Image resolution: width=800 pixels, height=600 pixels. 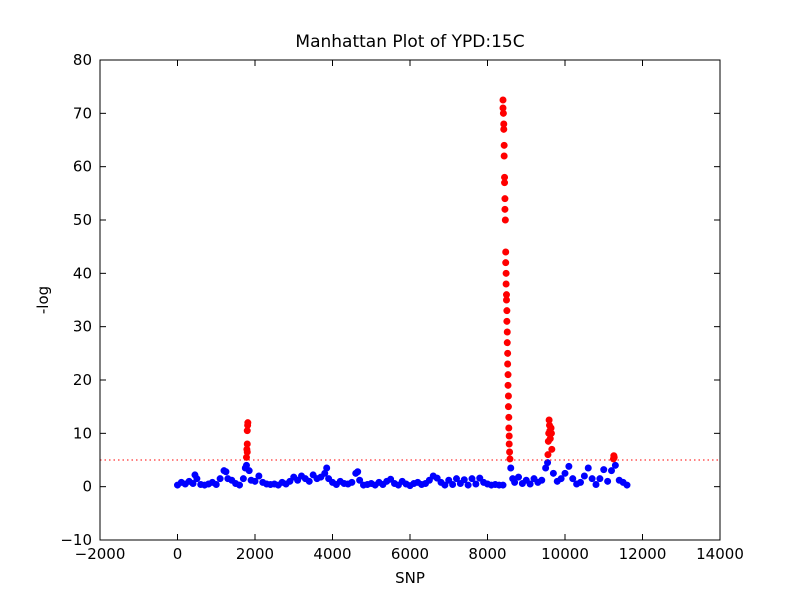 I want to click on x-tick-label: 2000, so click(x=255, y=554).